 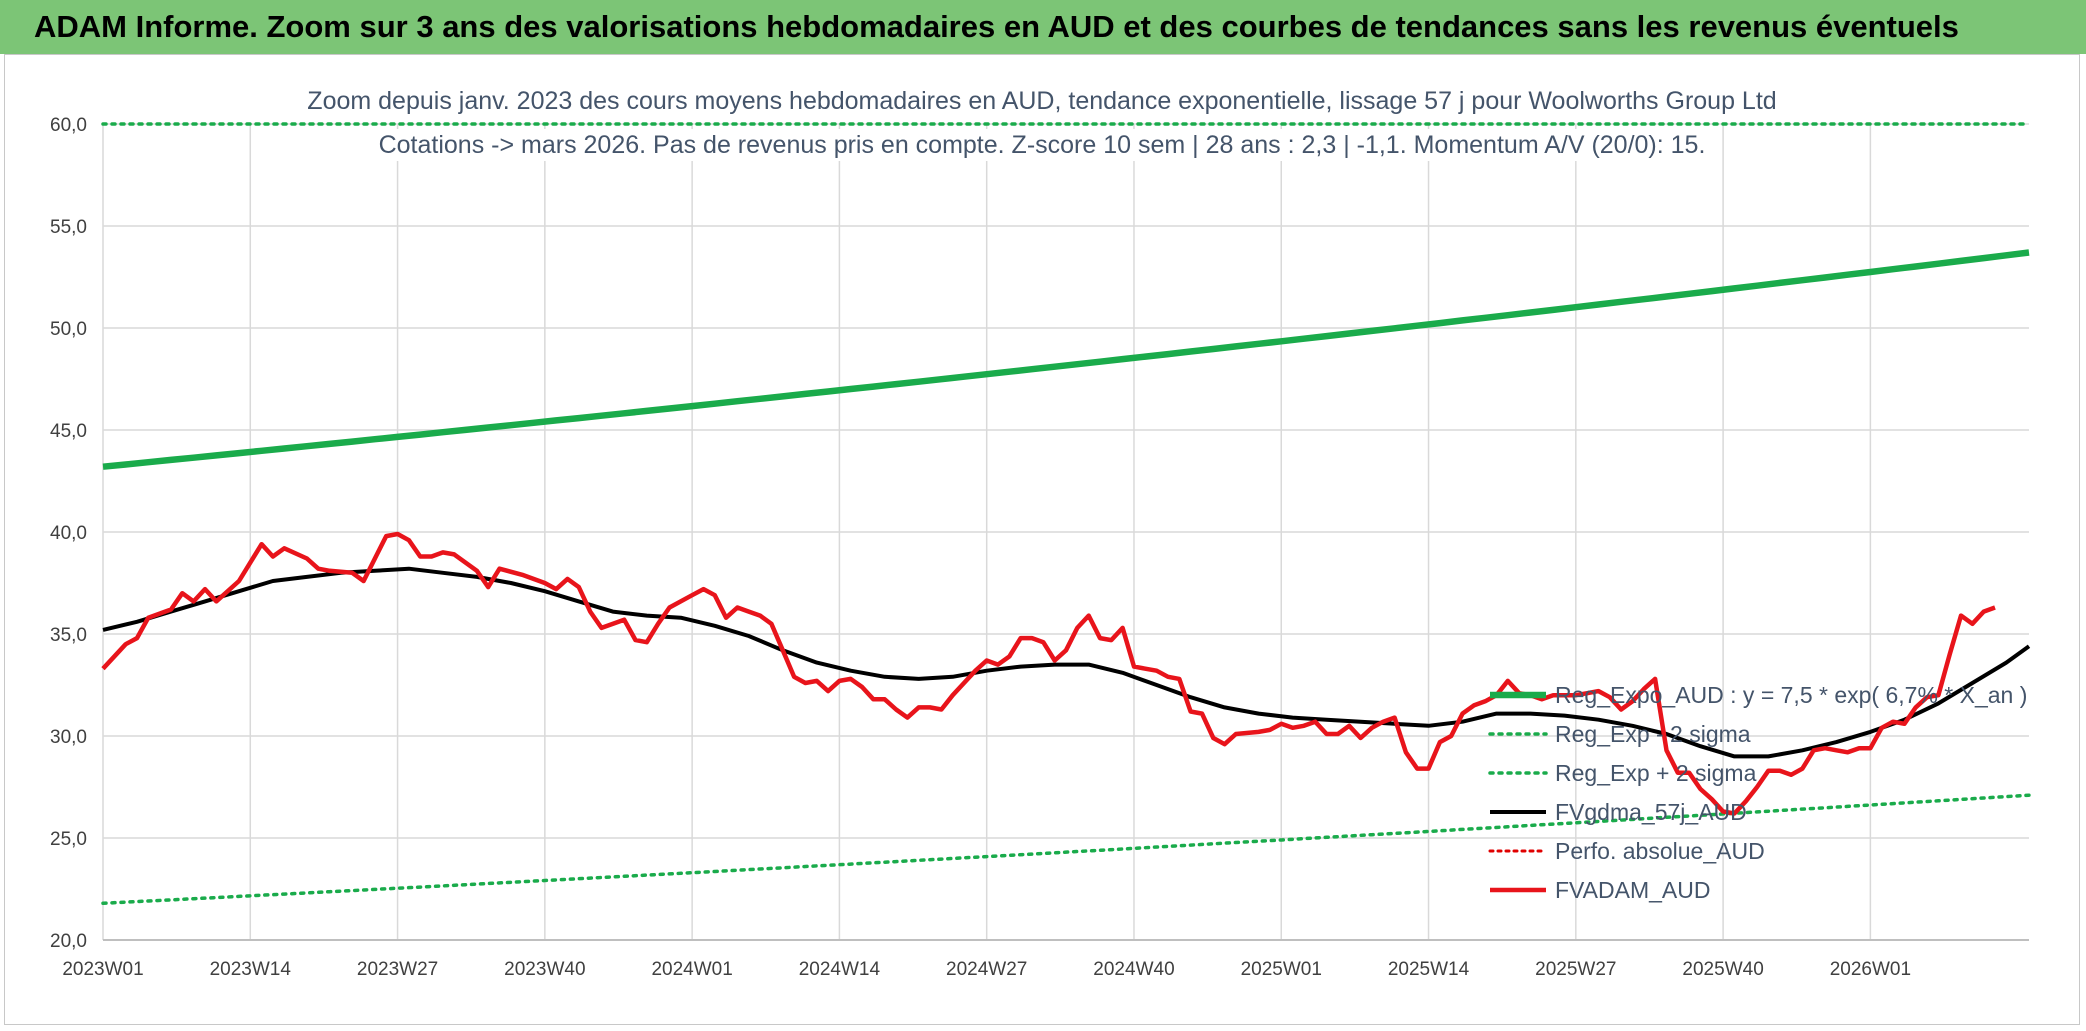 I want to click on x-tick-label: 2023W27, so click(x=397, y=969).